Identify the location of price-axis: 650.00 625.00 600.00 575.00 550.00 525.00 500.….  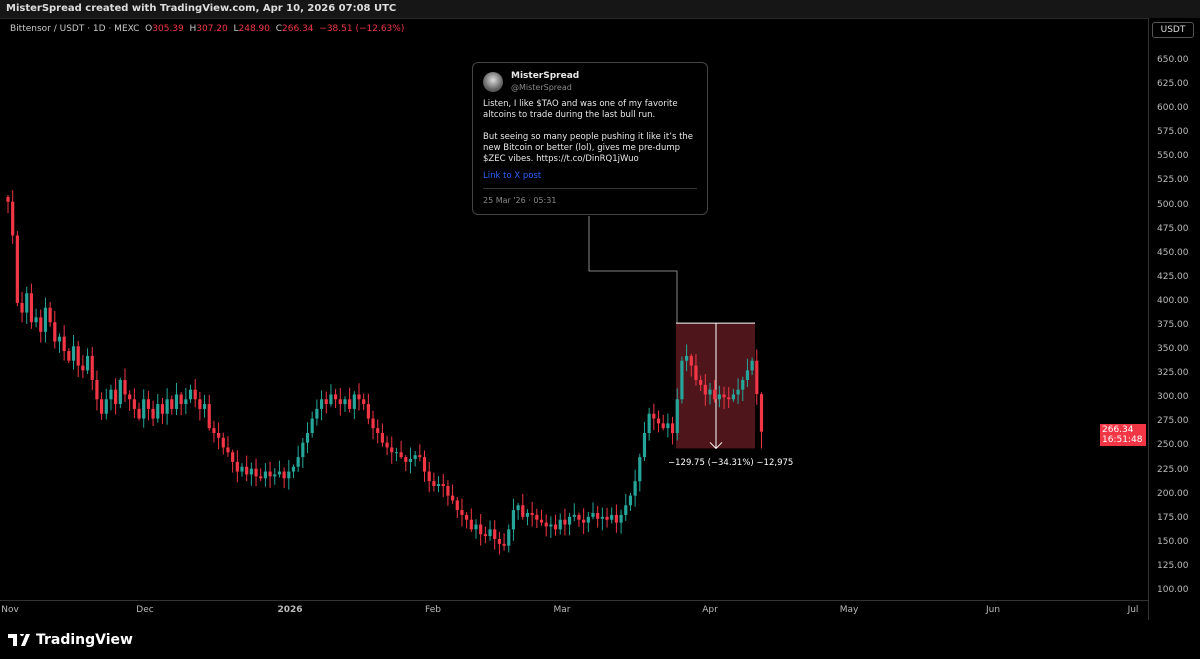
(1174, 319).